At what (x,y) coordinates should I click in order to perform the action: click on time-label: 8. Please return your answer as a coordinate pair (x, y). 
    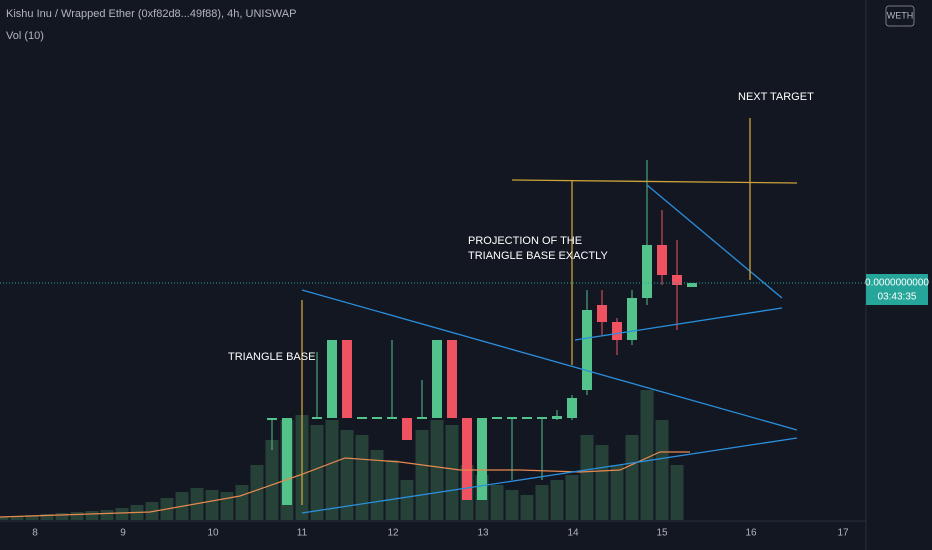
    Looking at the image, I should click on (35, 533).